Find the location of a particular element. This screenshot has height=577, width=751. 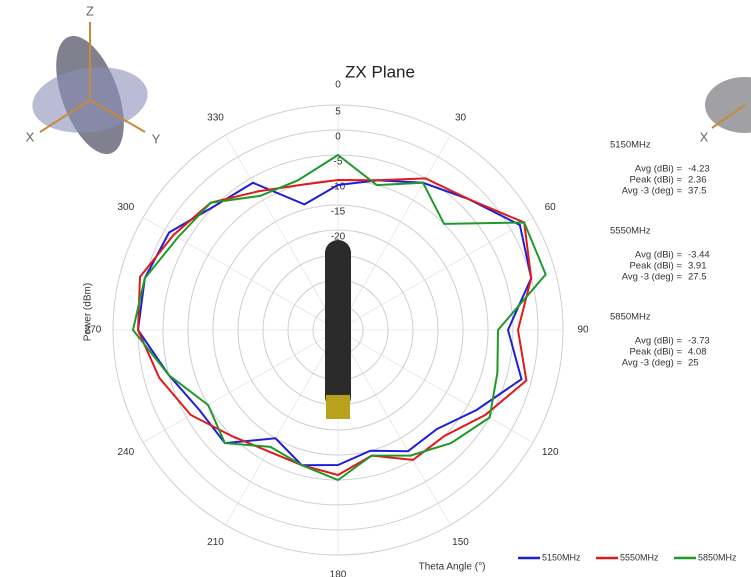

stats-value: -3.73 is located at coordinates (699, 341).